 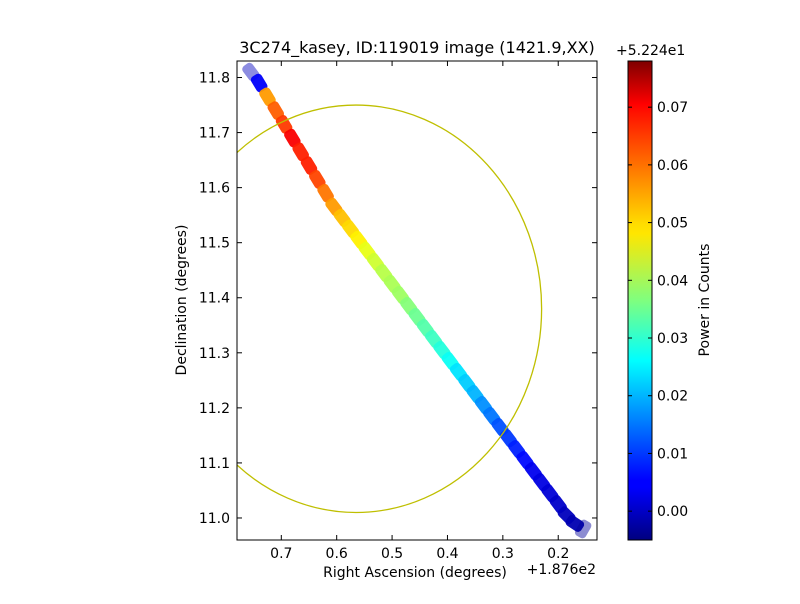 I want to click on y-tick-label: 11.7, so click(x=214, y=134).